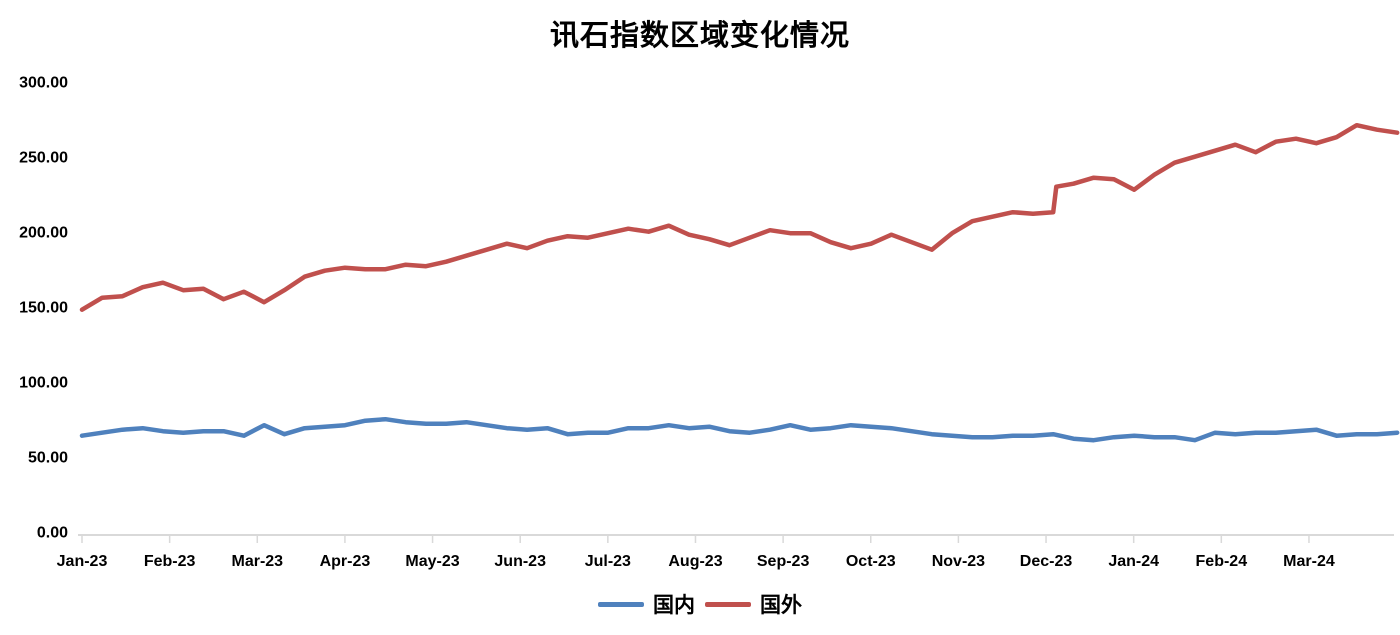 The height and width of the screenshot is (635, 1400). I want to click on legend-label: 国外, so click(781, 605).